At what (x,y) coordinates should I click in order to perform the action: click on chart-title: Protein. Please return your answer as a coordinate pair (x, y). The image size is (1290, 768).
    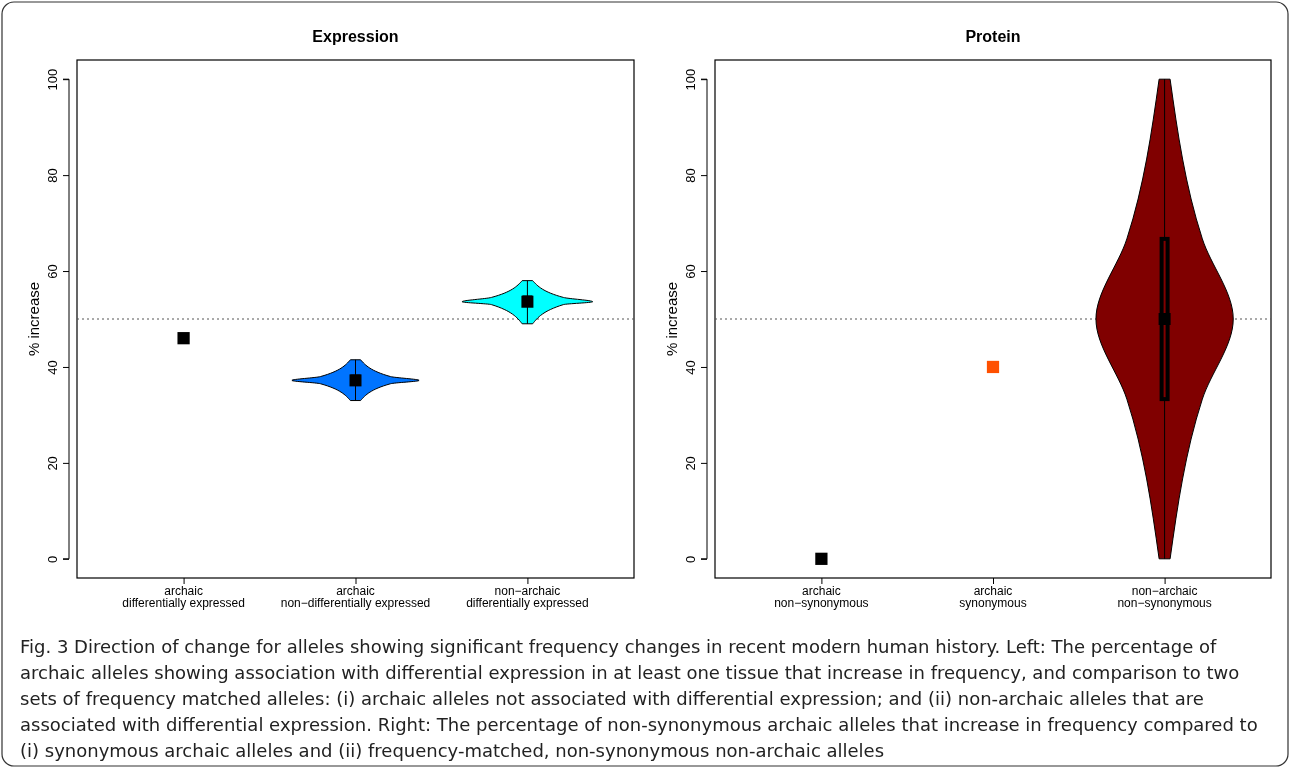
    Looking at the image, I should click on (993, 36).